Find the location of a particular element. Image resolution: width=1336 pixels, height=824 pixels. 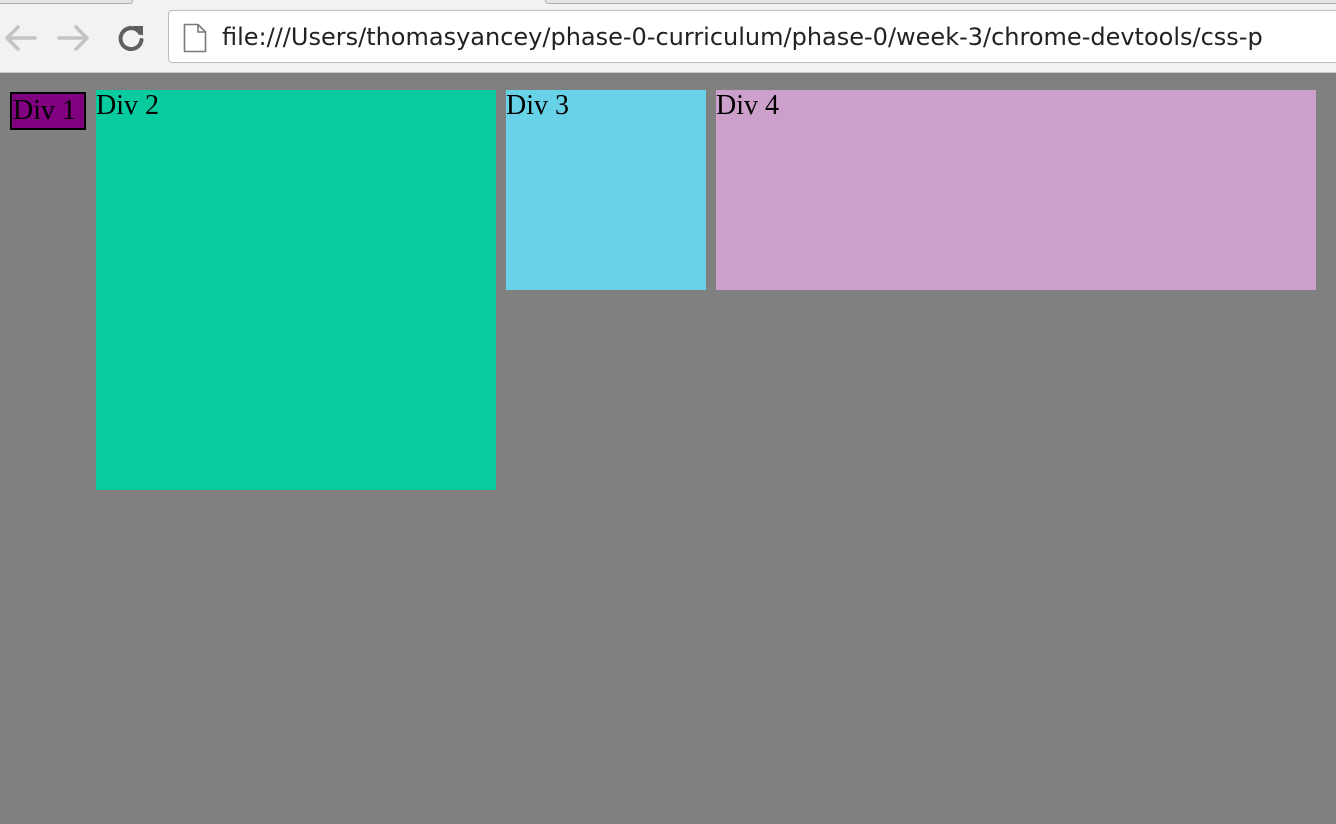

div-3-label: Div 3 is located at coordinates (537, 105).